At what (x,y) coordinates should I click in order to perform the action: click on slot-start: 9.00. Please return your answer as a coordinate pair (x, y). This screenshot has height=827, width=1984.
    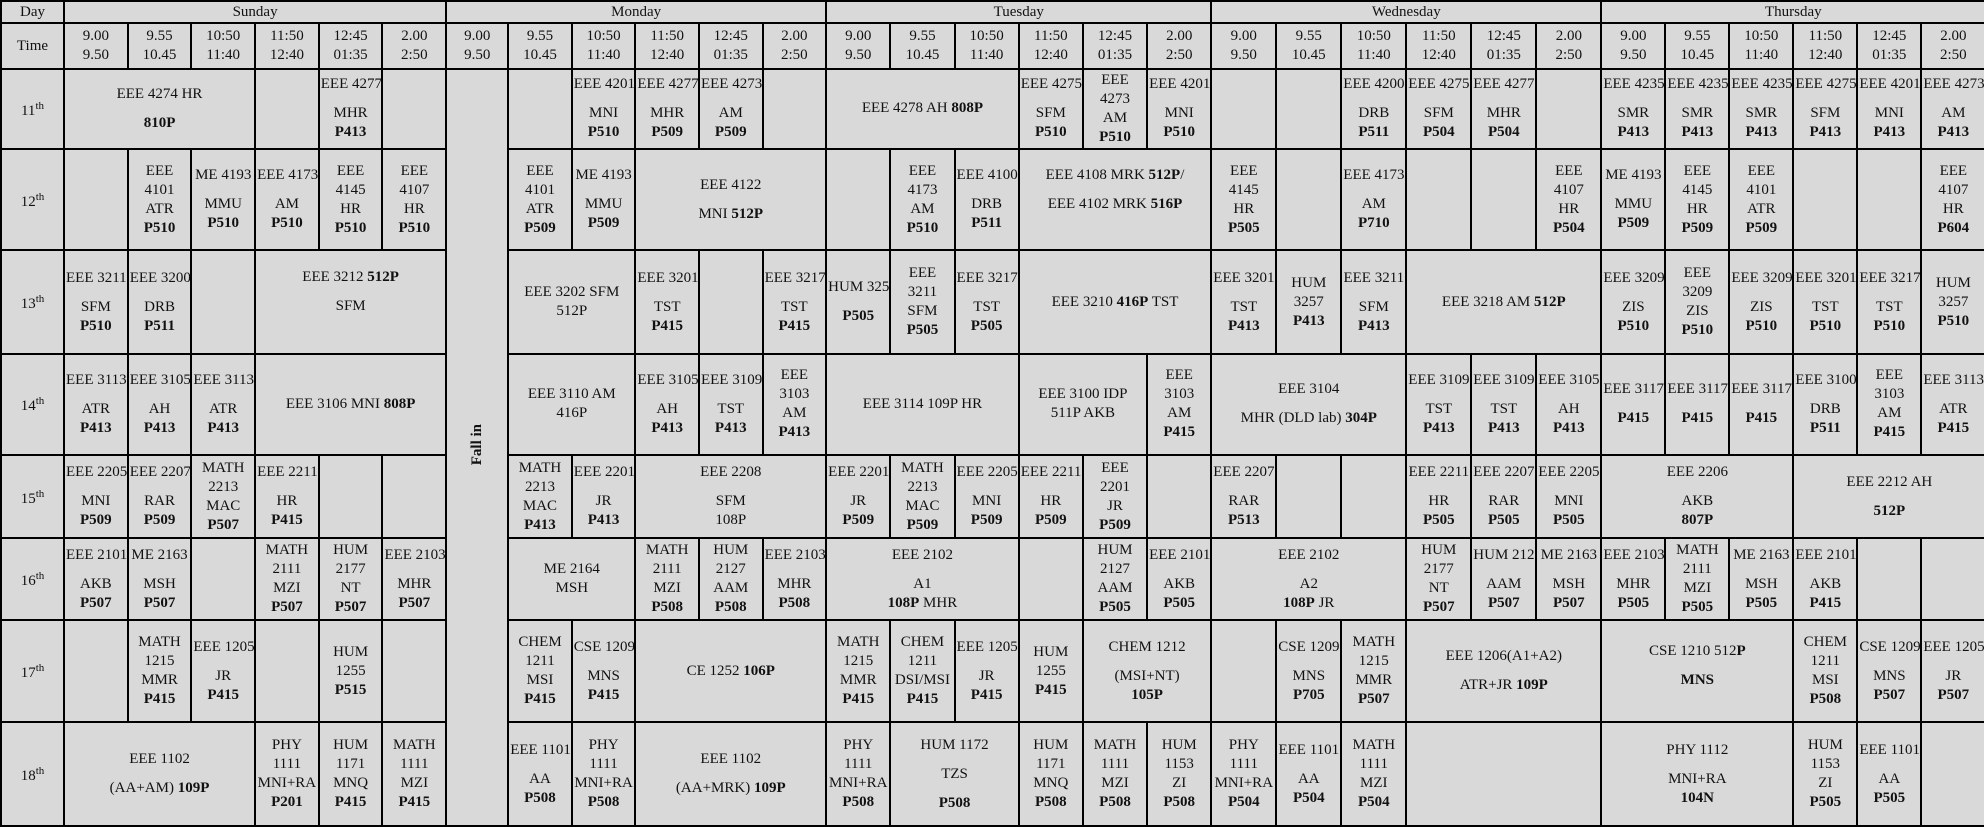
    Looking at the image, I should click on (858, 36).